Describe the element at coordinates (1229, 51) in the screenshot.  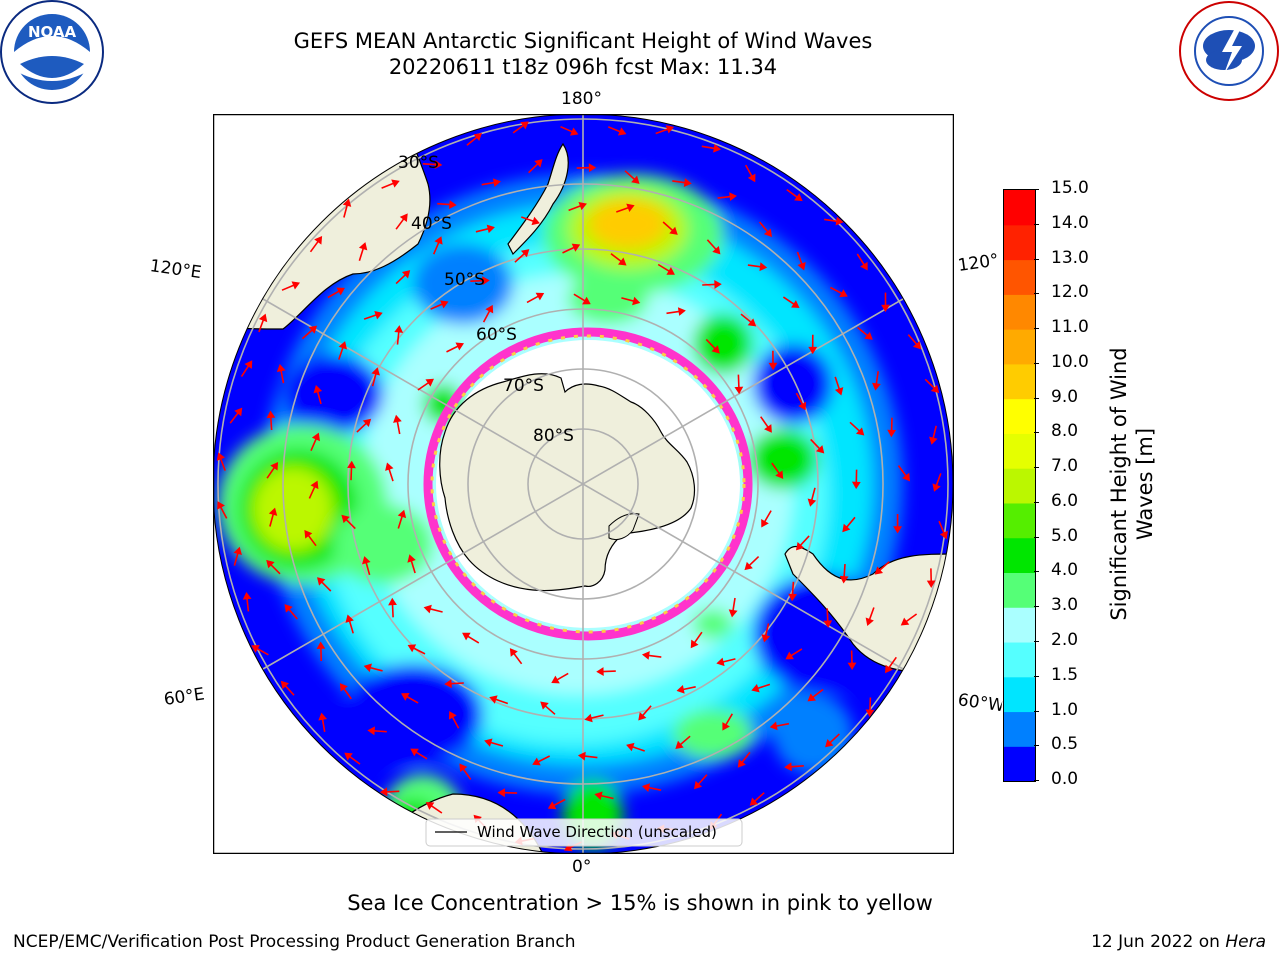
I see `nws-logo` at that location.